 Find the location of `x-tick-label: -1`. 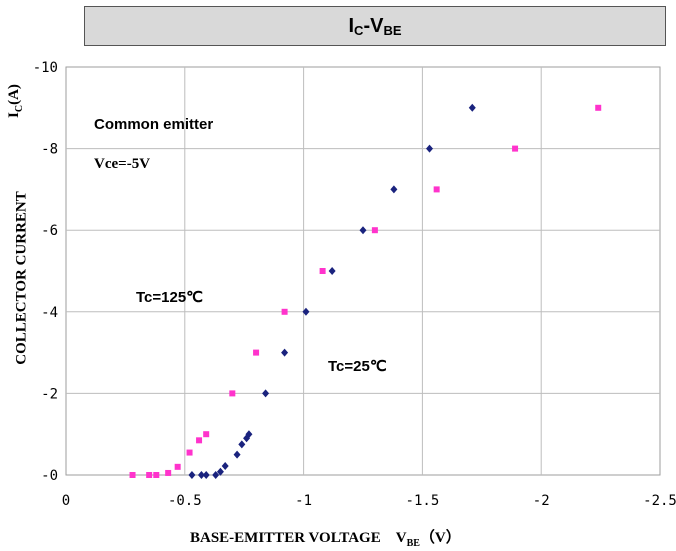

x-tick-label: -1 is located at coordinates (303, 501).